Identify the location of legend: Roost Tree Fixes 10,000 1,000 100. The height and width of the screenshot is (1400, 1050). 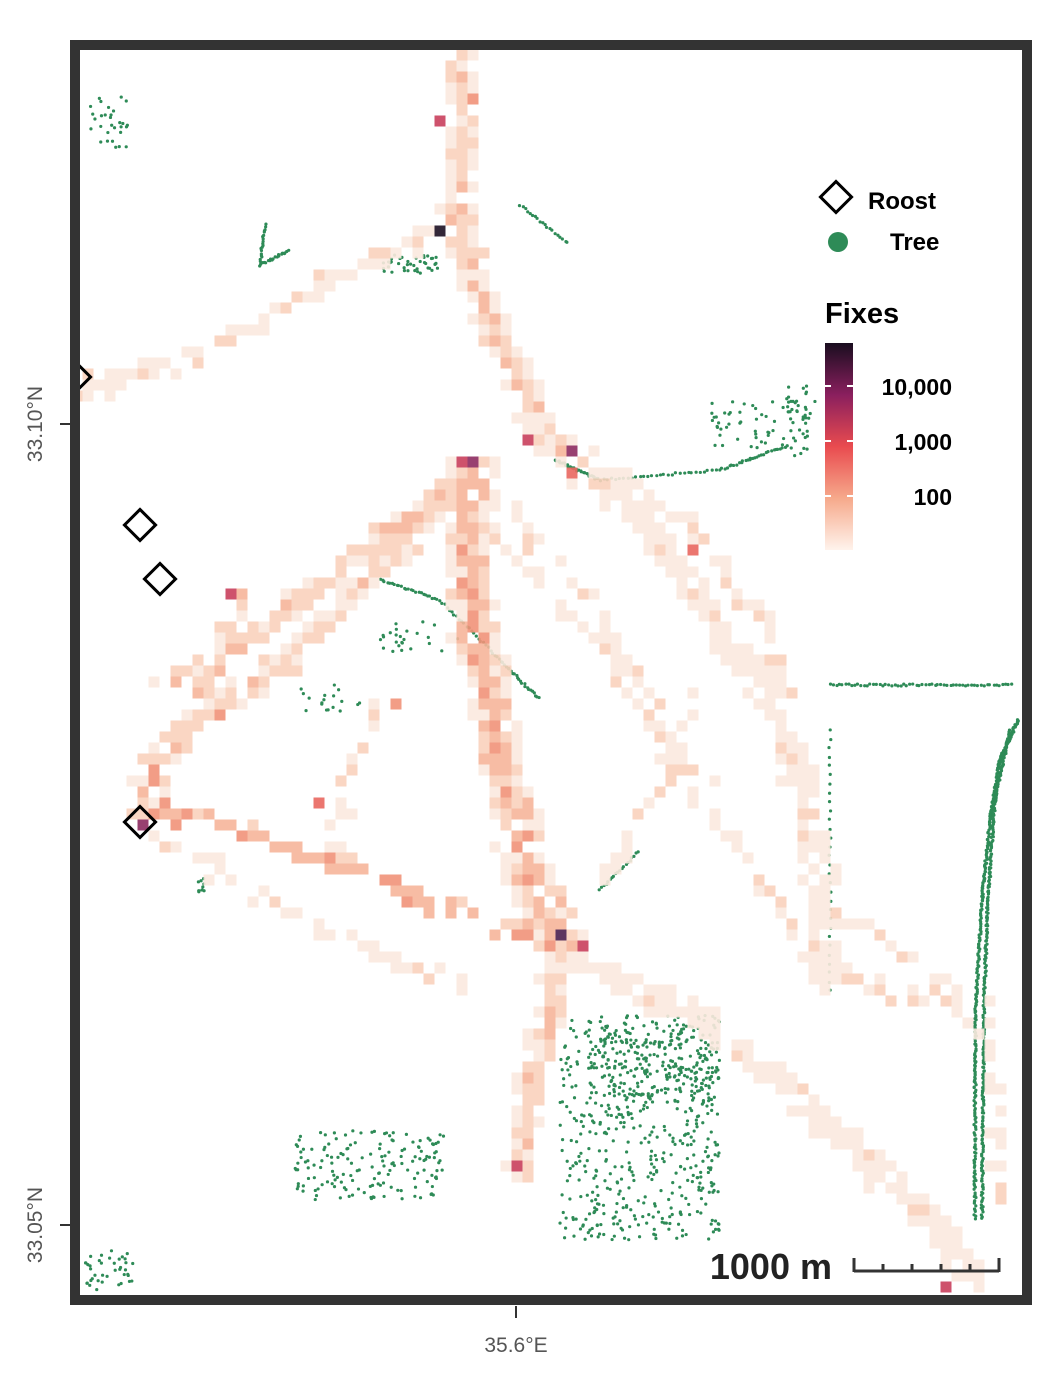
(885, 364).